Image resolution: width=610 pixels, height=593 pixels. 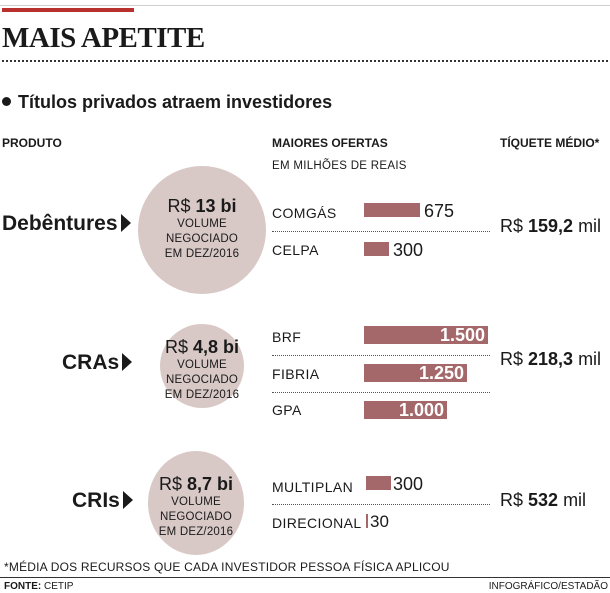 I want to click on volume-circle-debentures, so click(x=202, y=230).